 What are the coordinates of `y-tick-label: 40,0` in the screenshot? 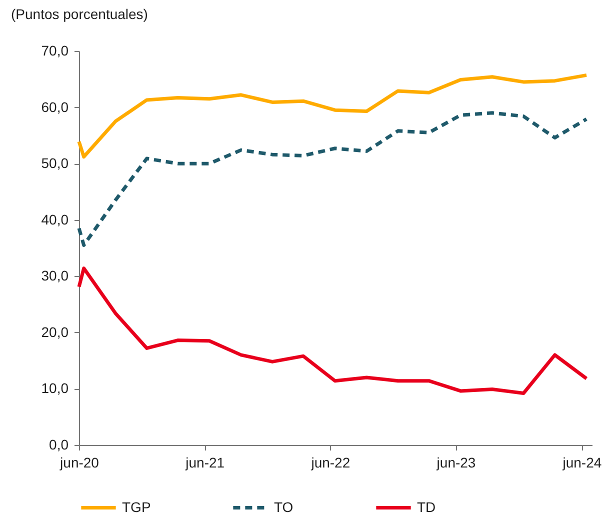 It's located at (55, 219).